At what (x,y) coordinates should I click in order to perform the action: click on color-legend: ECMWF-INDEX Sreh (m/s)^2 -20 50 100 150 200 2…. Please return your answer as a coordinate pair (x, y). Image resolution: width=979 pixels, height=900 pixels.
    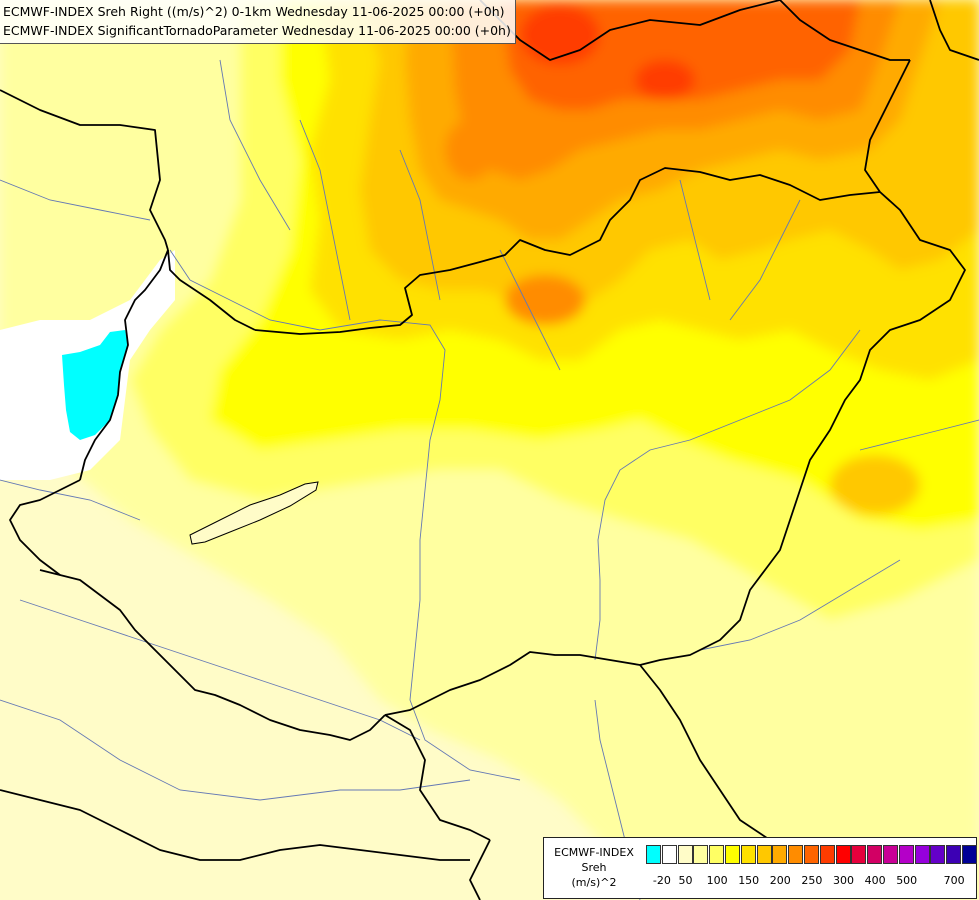
    Looking at the image, I should click on (760, 868).